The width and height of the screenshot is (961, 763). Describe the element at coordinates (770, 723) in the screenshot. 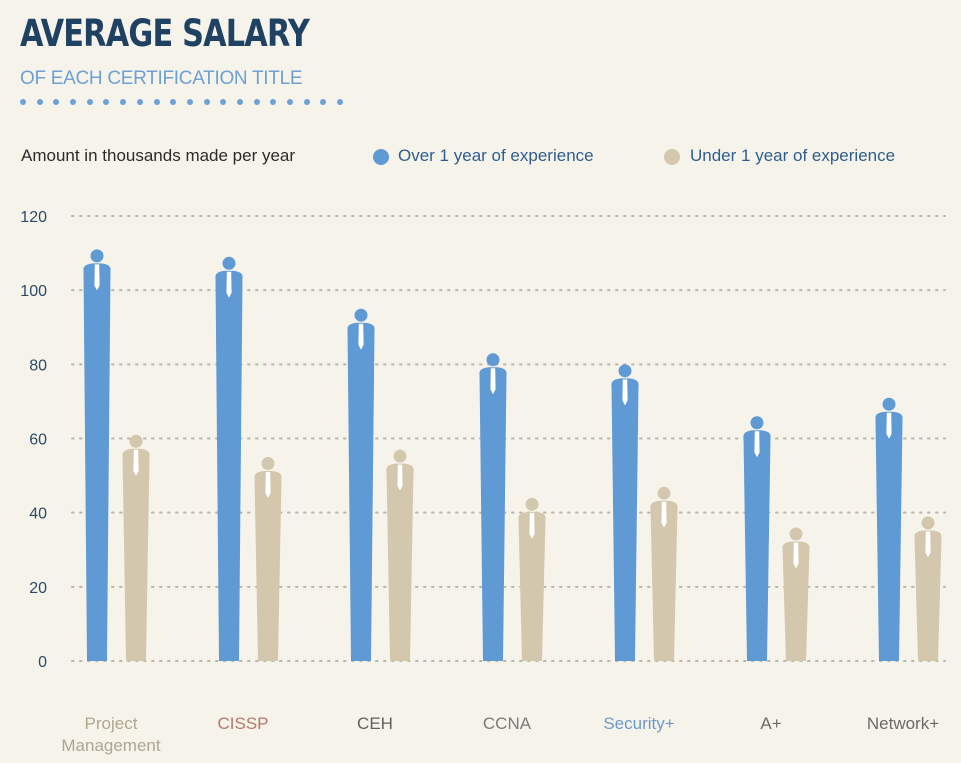

I see `x-tick-label: A+` at that location.